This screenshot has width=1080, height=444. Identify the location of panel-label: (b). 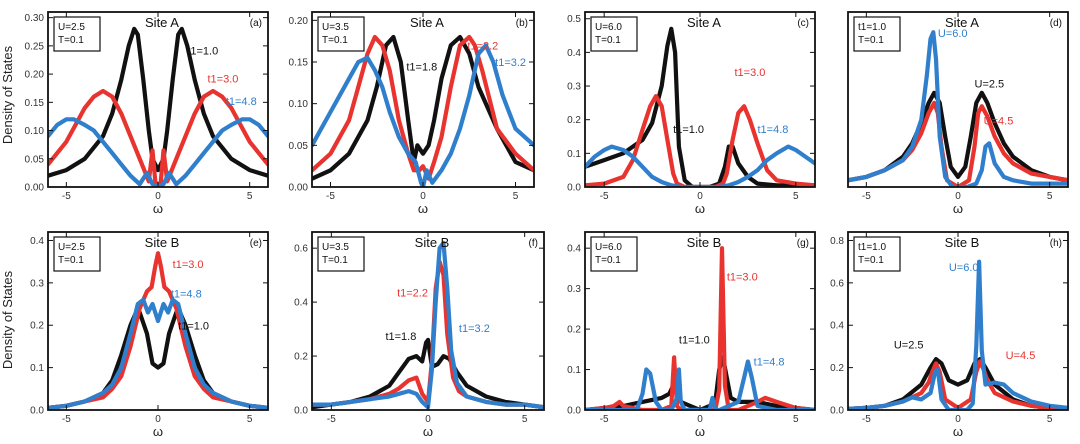
(522, 23).